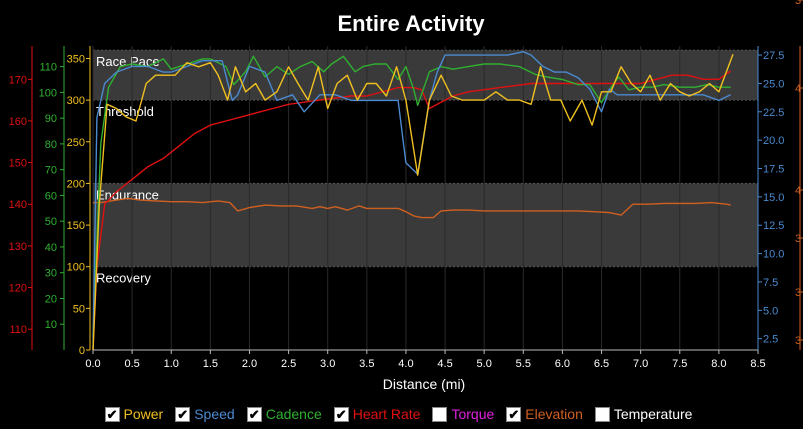  I want to click on heart_rate-tick-label: 110, so click(18, 330).